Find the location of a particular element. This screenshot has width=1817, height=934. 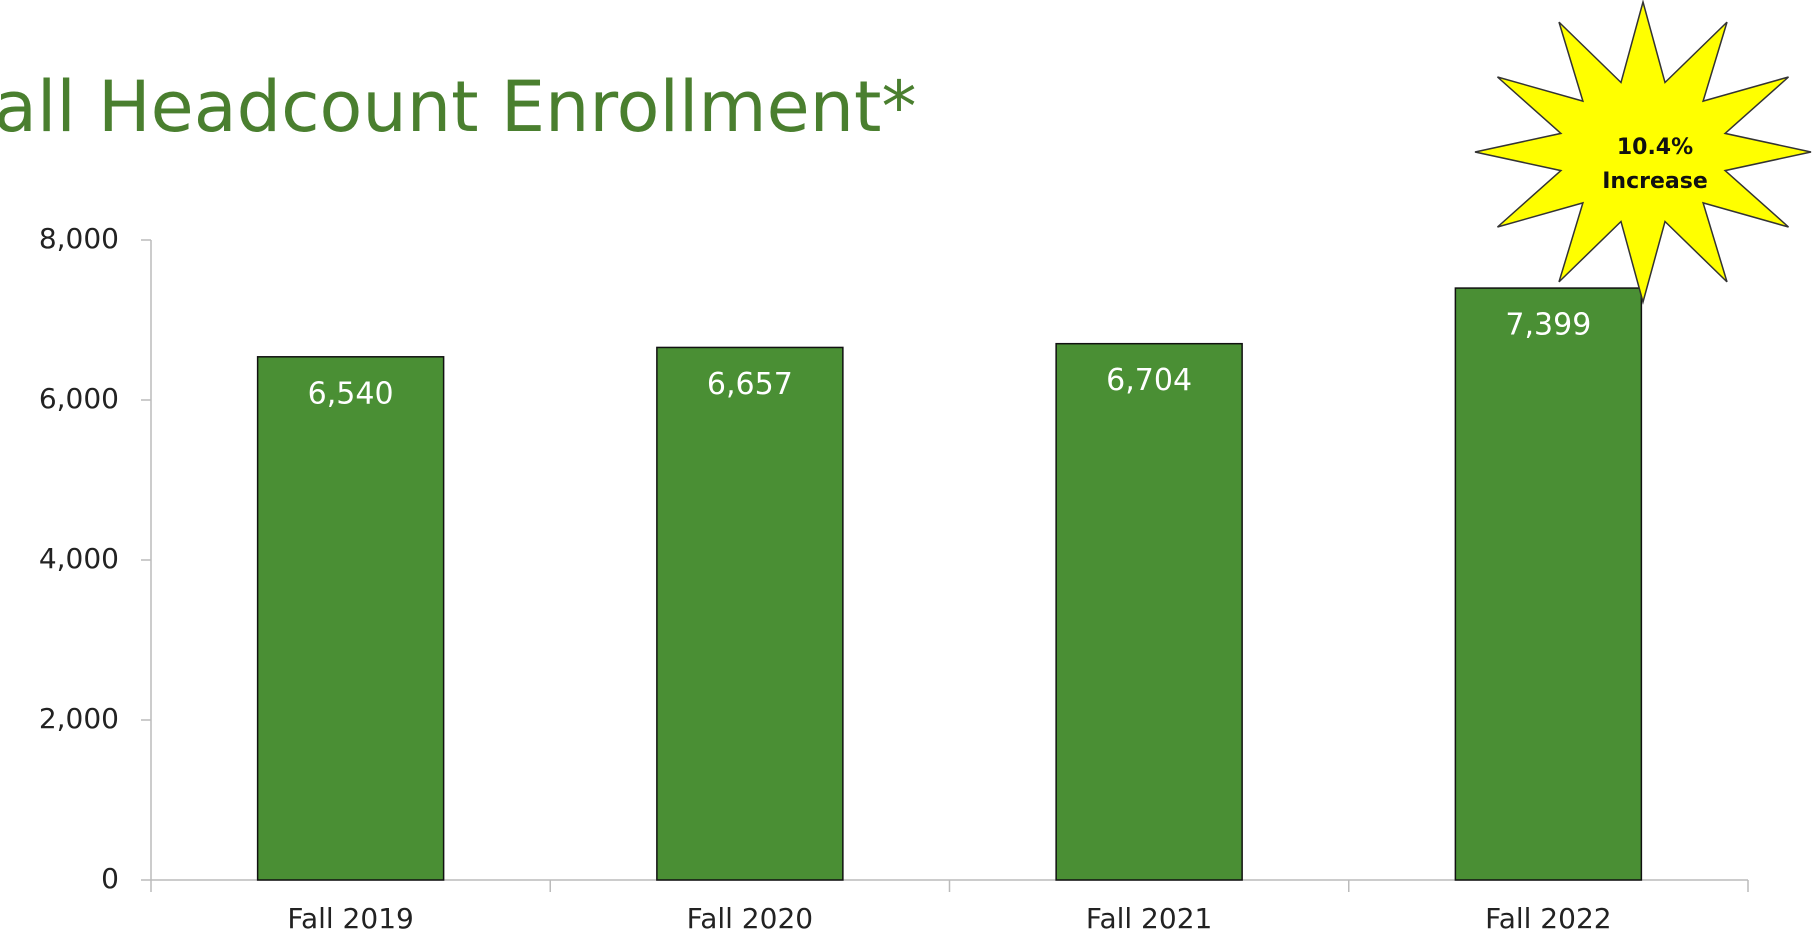

y-tick-label: 6,000 is located at coordinates (79, 398).